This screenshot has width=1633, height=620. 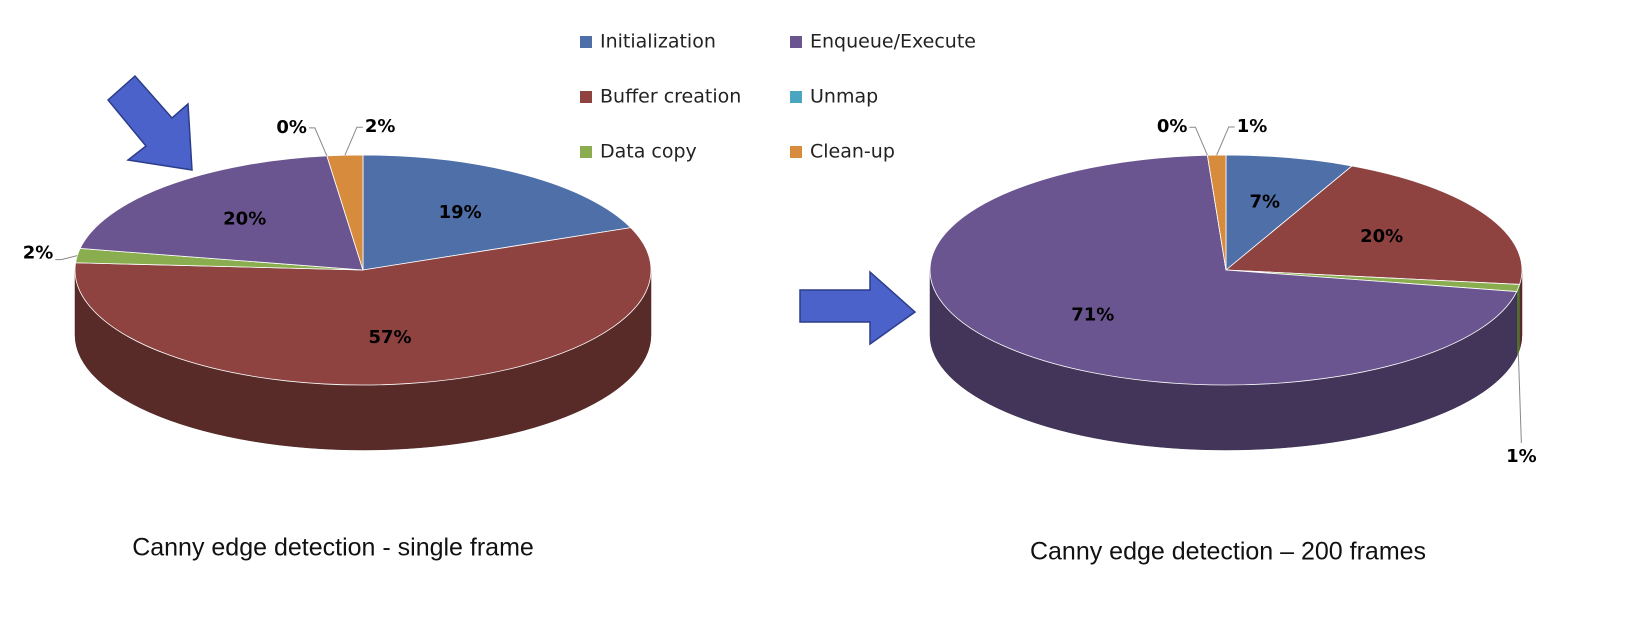 I want to click on legend-label: Initialization, so click(x=658, y=42).